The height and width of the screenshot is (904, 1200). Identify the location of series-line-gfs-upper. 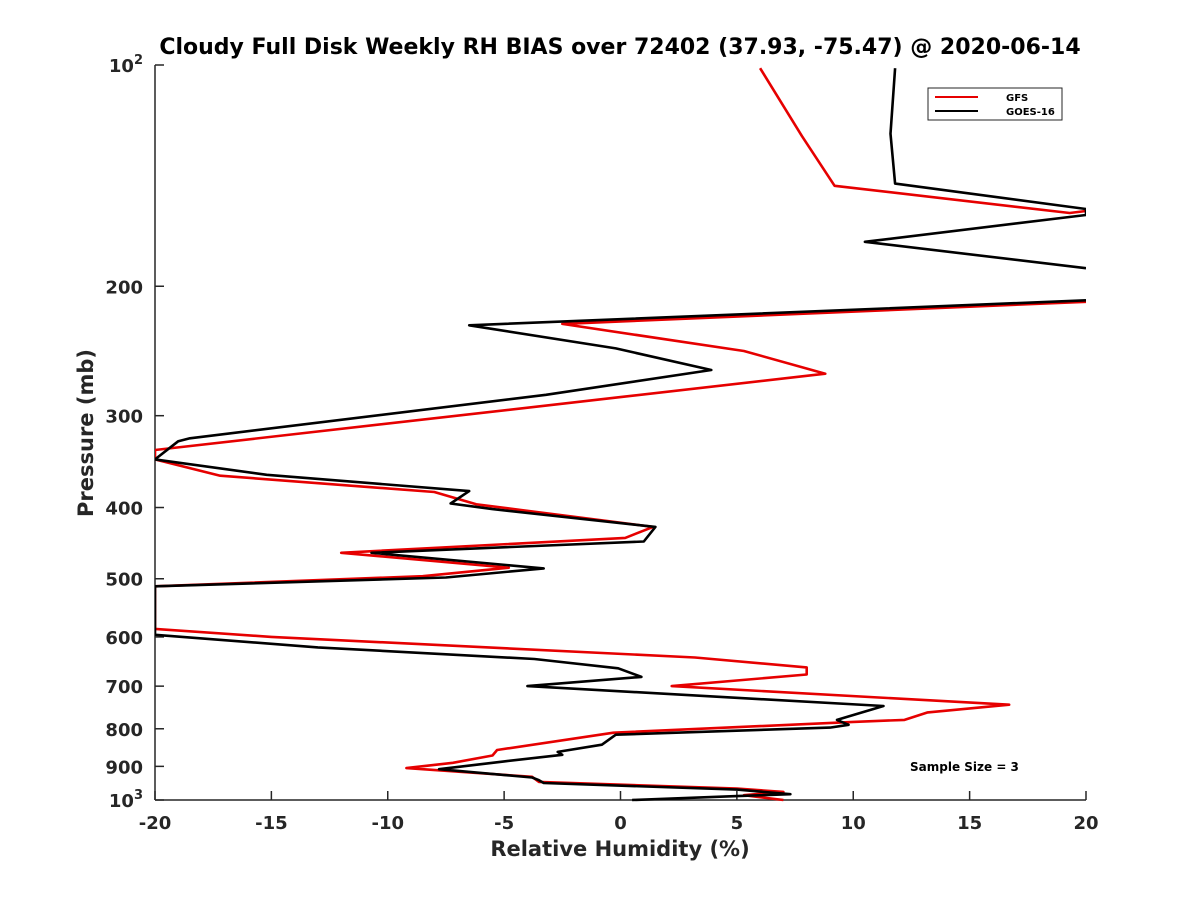
(922, 141).